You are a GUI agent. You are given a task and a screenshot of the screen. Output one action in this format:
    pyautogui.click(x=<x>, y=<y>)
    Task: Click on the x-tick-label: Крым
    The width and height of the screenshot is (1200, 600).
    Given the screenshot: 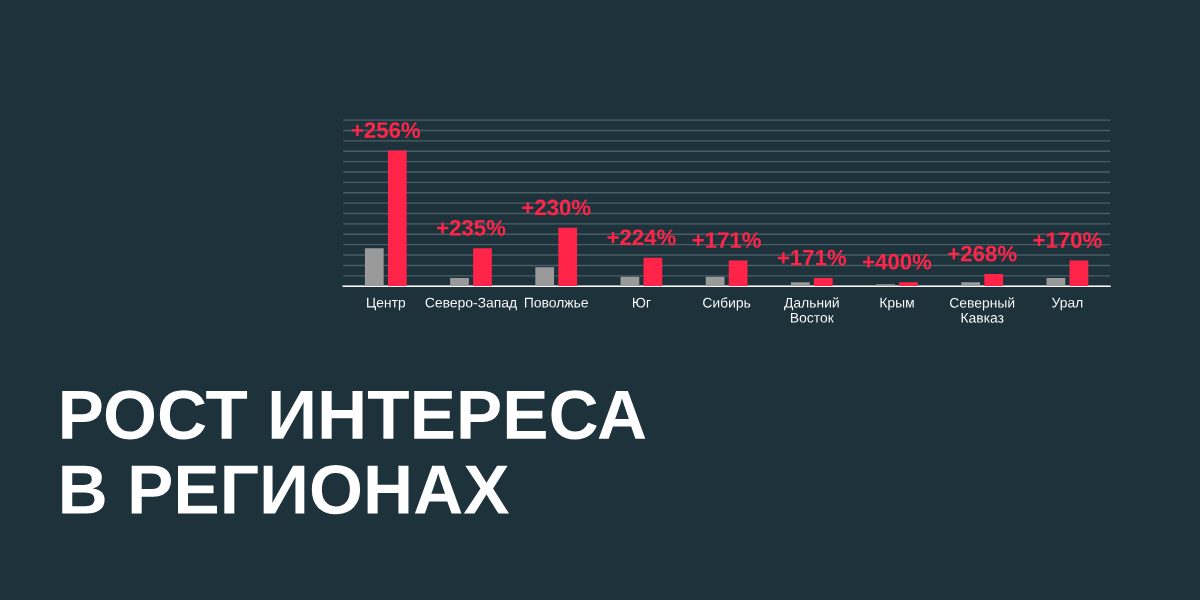 What is the action you would take?
    pyautogui.click(x=897, y=304)
    